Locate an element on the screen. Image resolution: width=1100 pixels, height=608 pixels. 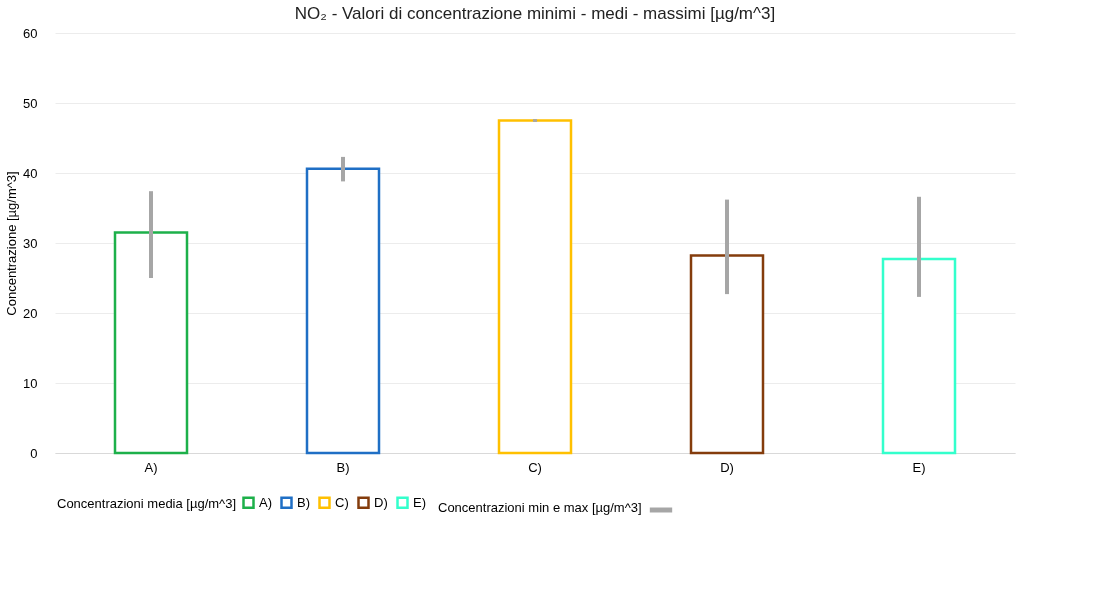
x-tick-label: B) is located at coordinates (343, 467).